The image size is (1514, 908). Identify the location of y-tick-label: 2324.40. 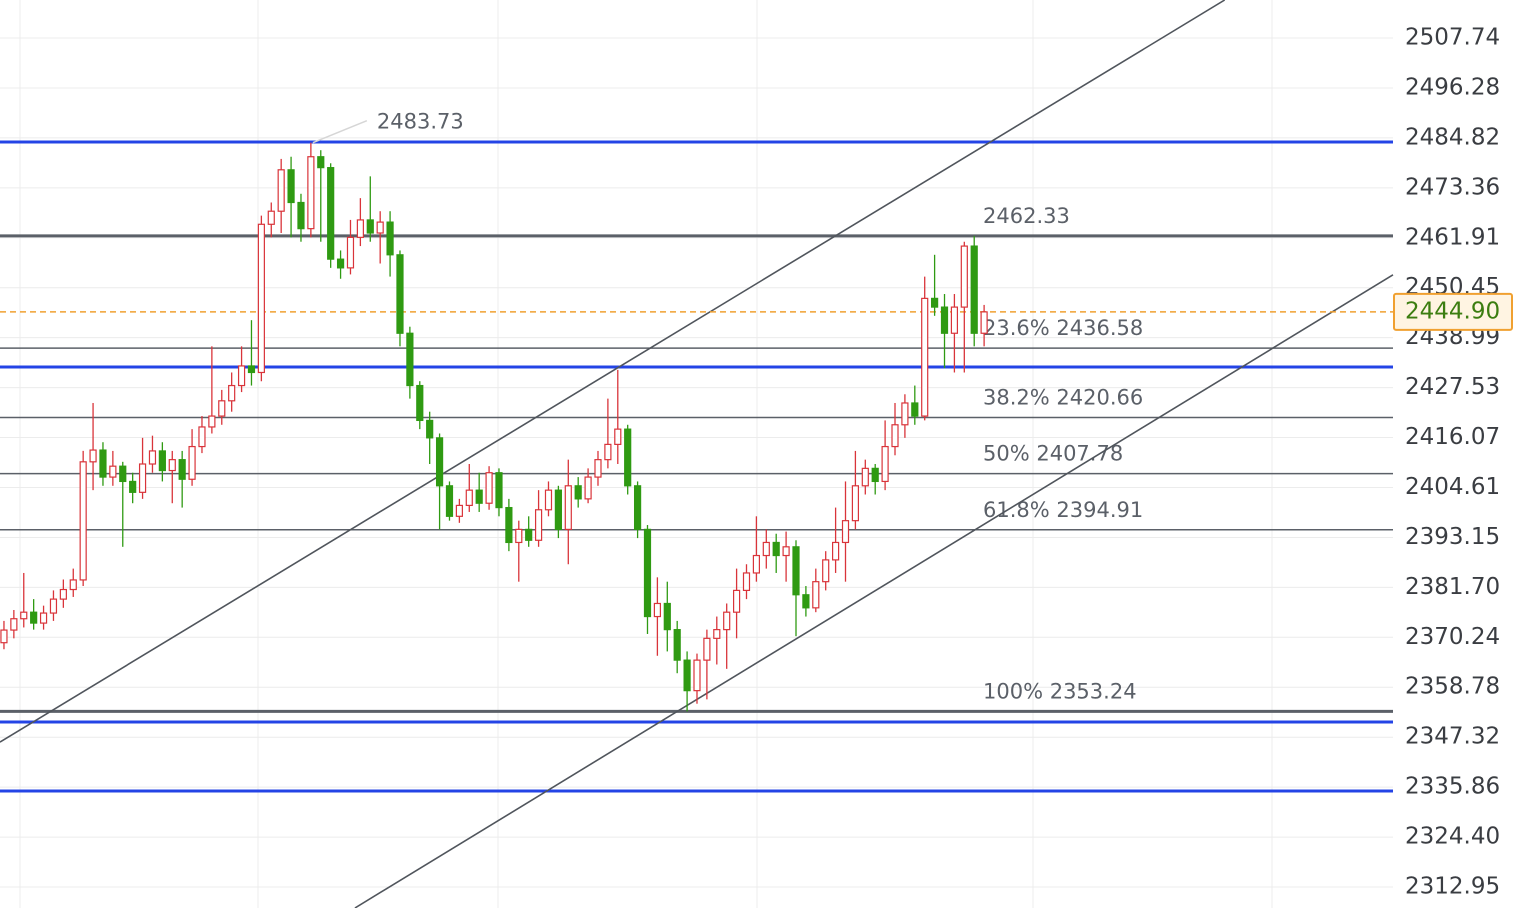
(1452, 837).